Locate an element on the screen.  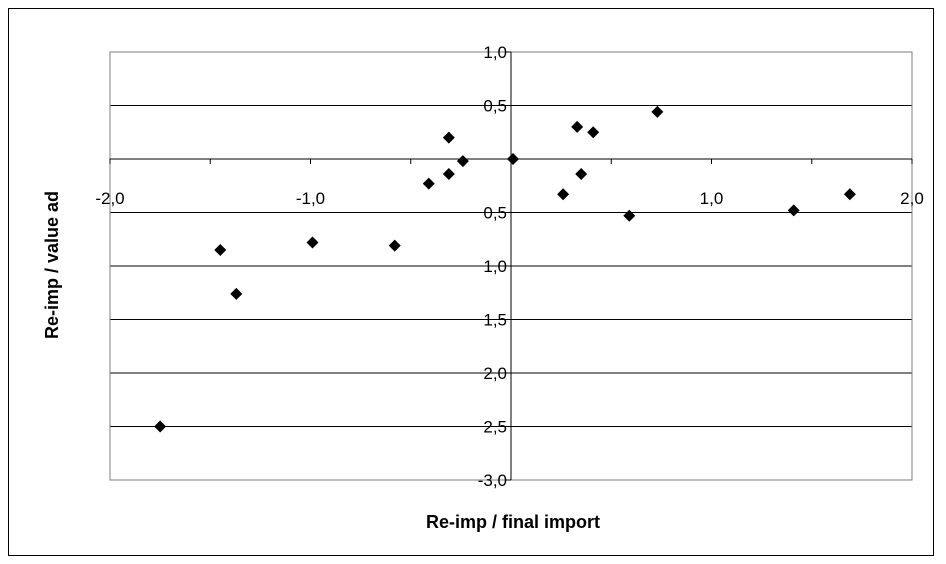
y-tick-label: -3,0 is located at coordinates (492, 480).